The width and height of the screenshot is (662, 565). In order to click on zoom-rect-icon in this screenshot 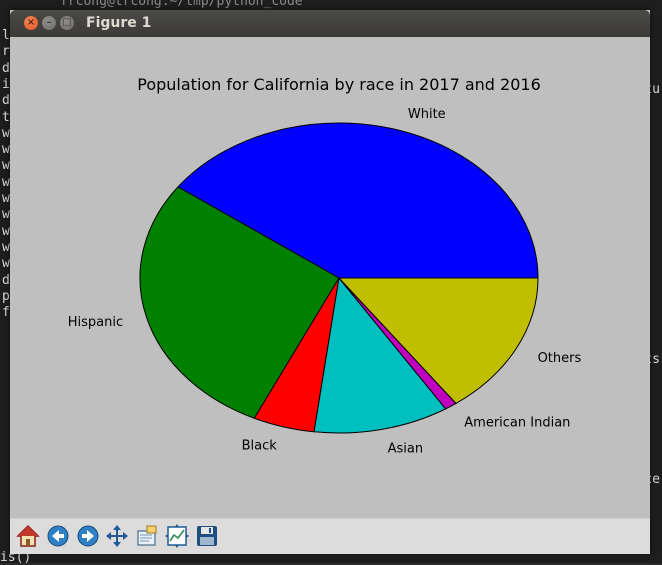, I will do `click(147, 535)`.